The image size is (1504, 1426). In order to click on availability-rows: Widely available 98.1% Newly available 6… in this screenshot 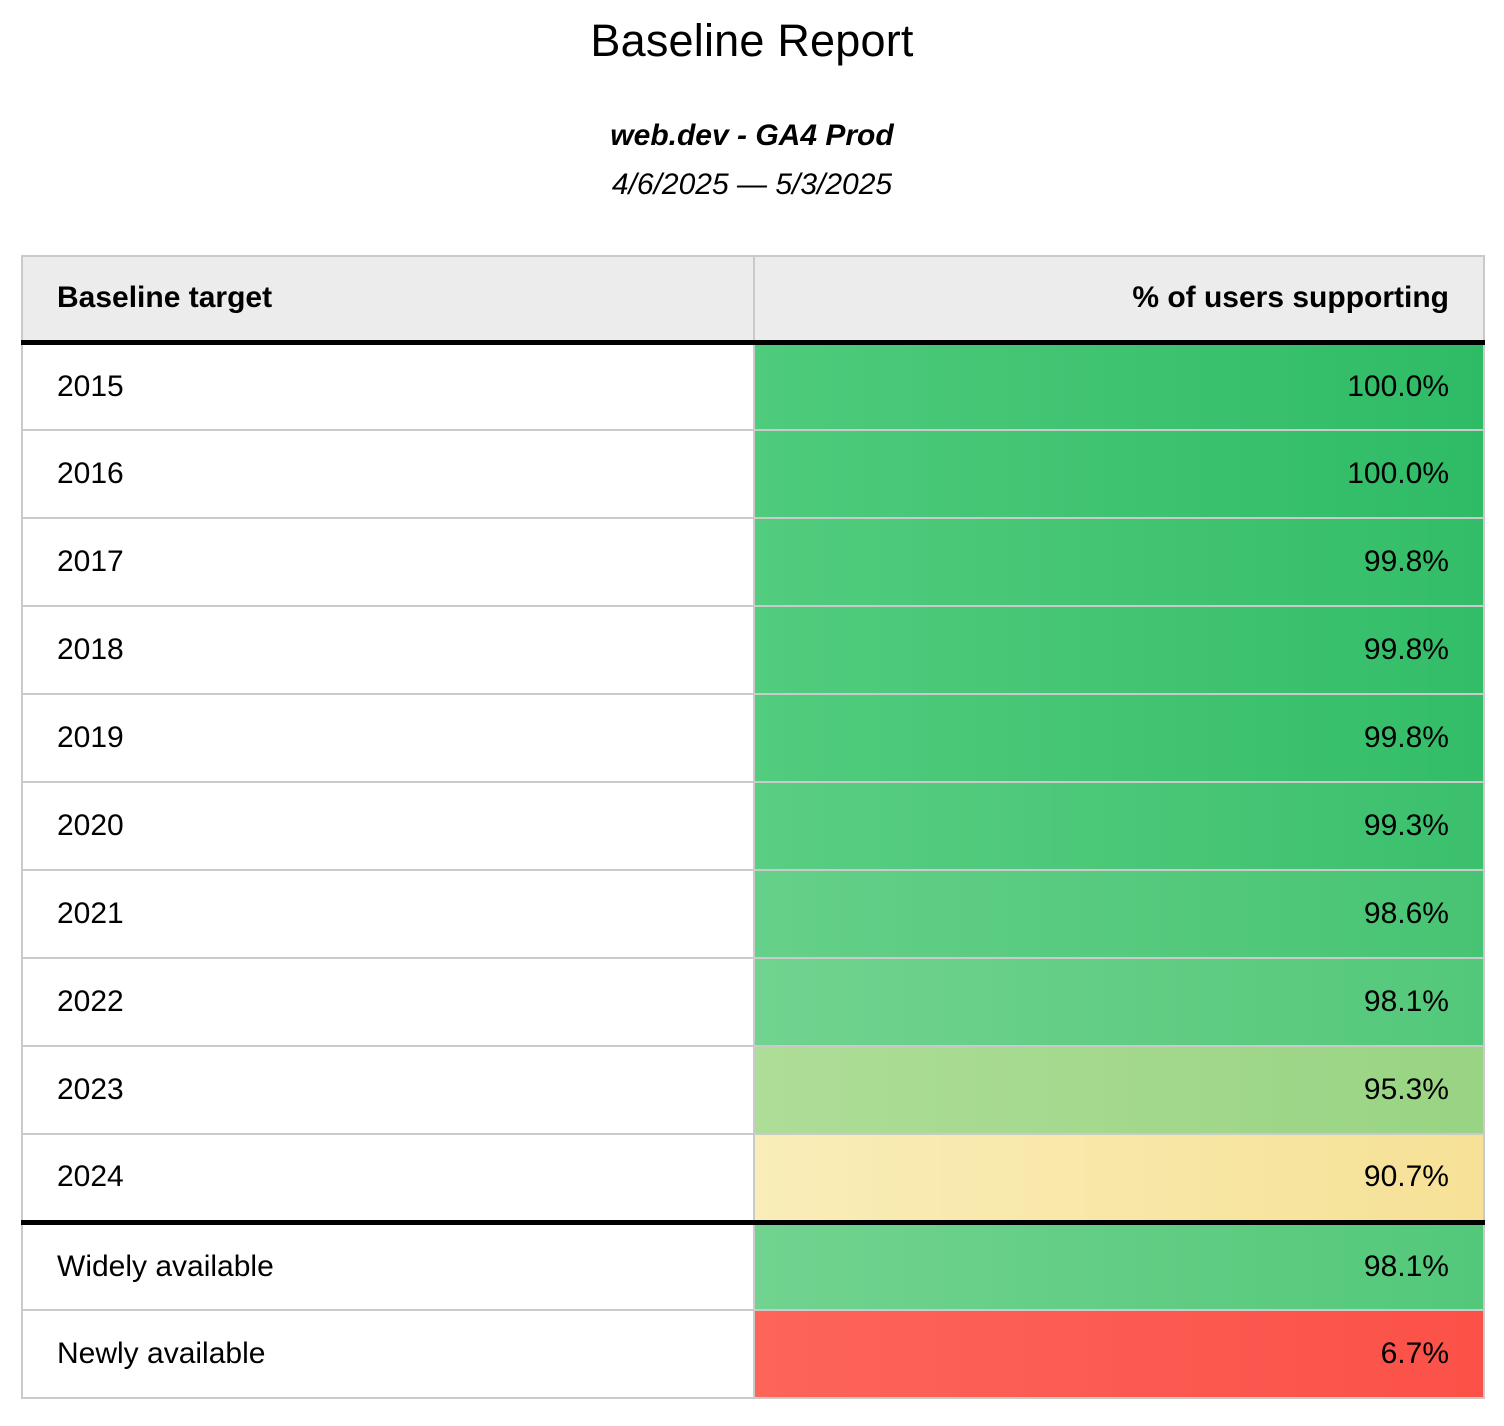, I will do `click(753, 1310)`.